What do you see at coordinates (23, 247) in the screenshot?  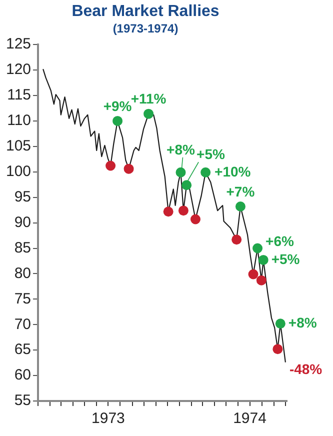 I see `y-tick-label: 85` at bounding box center [23, 247].